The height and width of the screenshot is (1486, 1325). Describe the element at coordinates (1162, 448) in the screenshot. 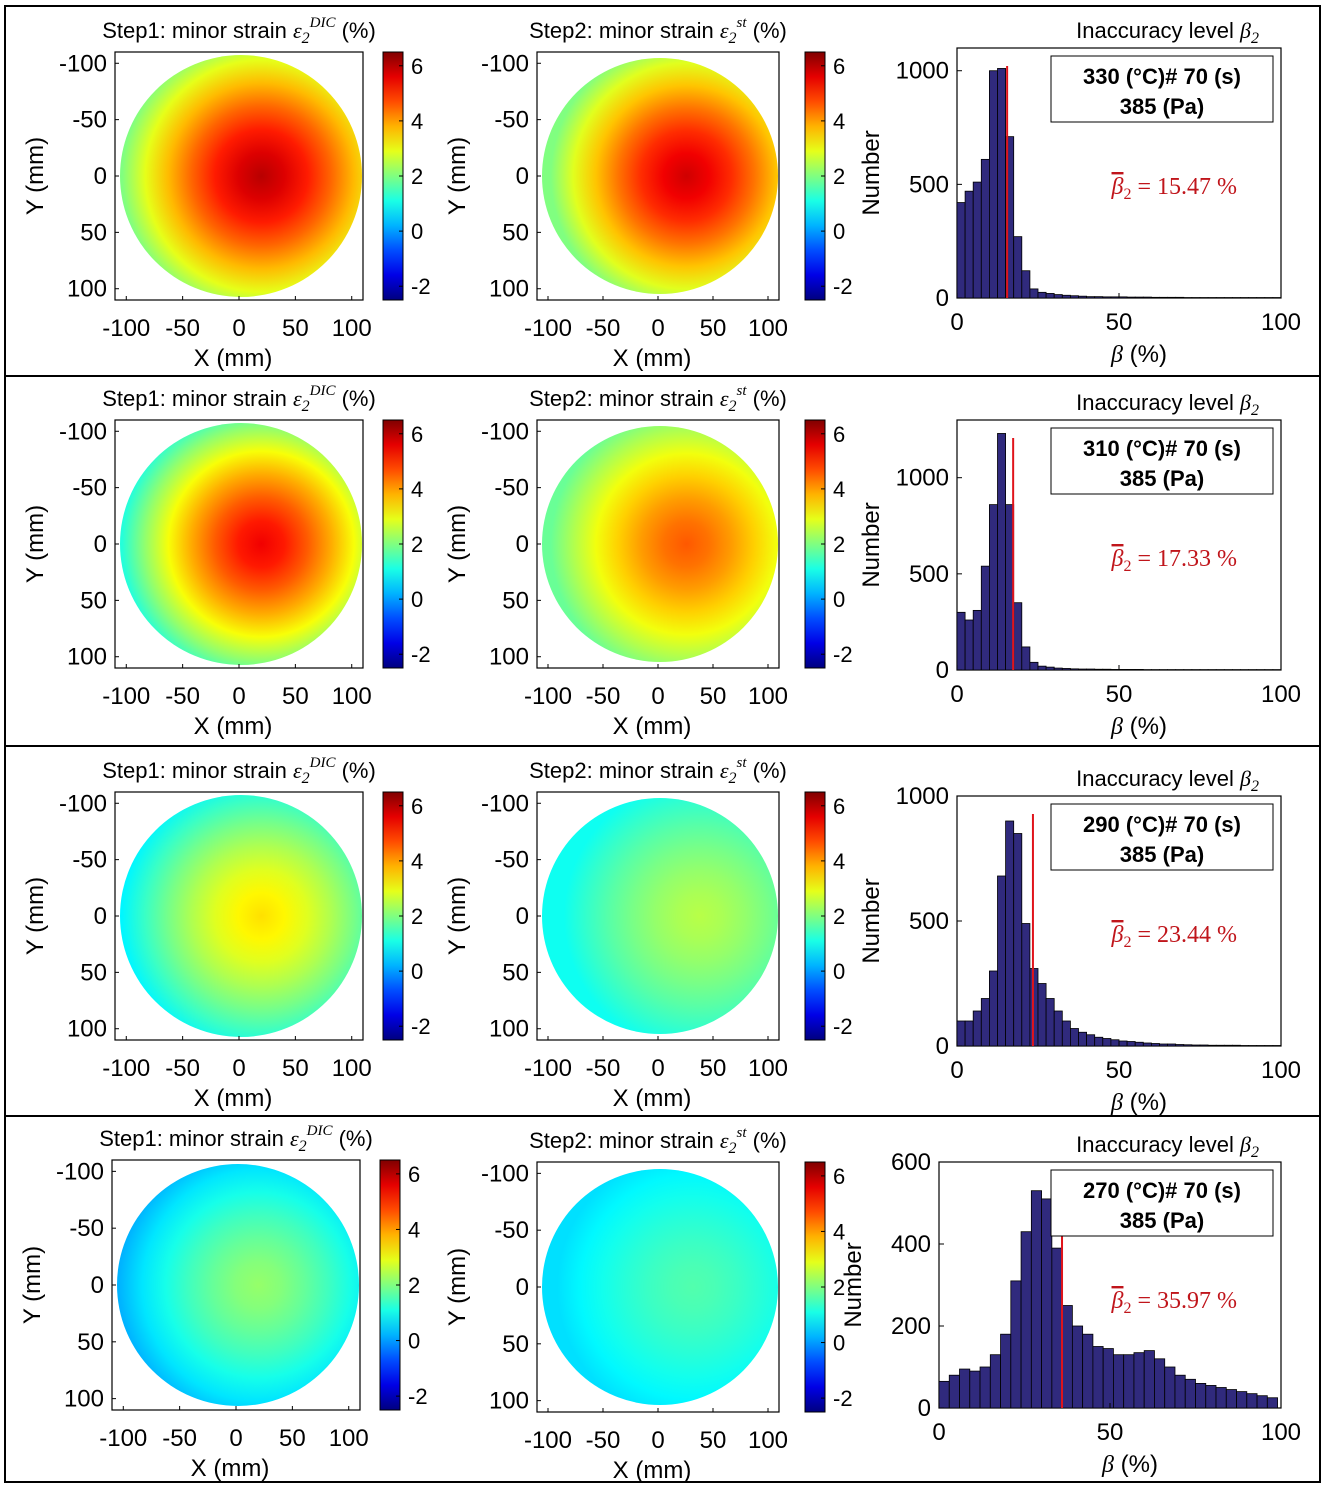

I see `legend-line-1: 310 (°C)# 70 (s)` at that location.